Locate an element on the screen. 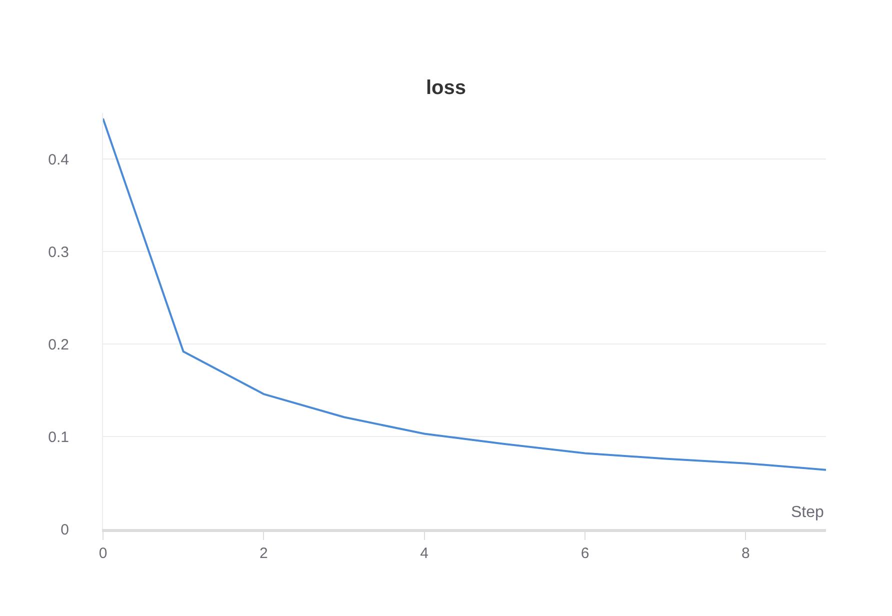  x-tick-label: 0 is located at coordinates (103, 553).